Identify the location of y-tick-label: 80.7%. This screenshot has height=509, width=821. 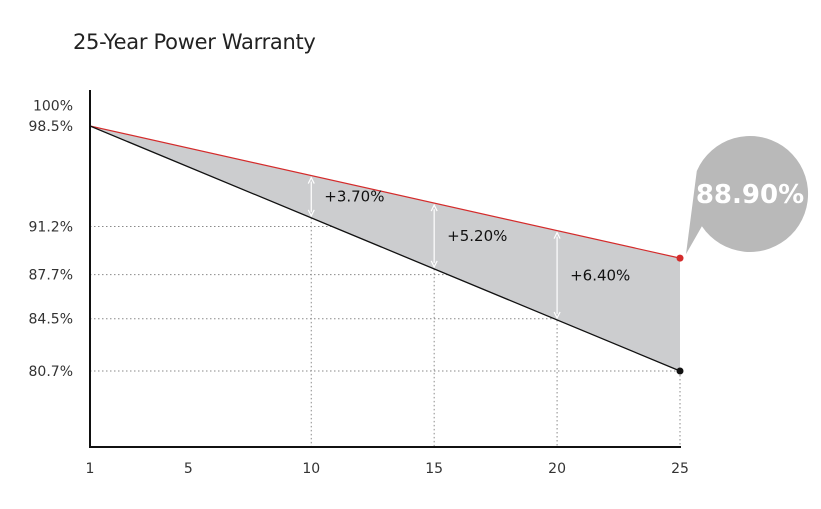
(51, 372).